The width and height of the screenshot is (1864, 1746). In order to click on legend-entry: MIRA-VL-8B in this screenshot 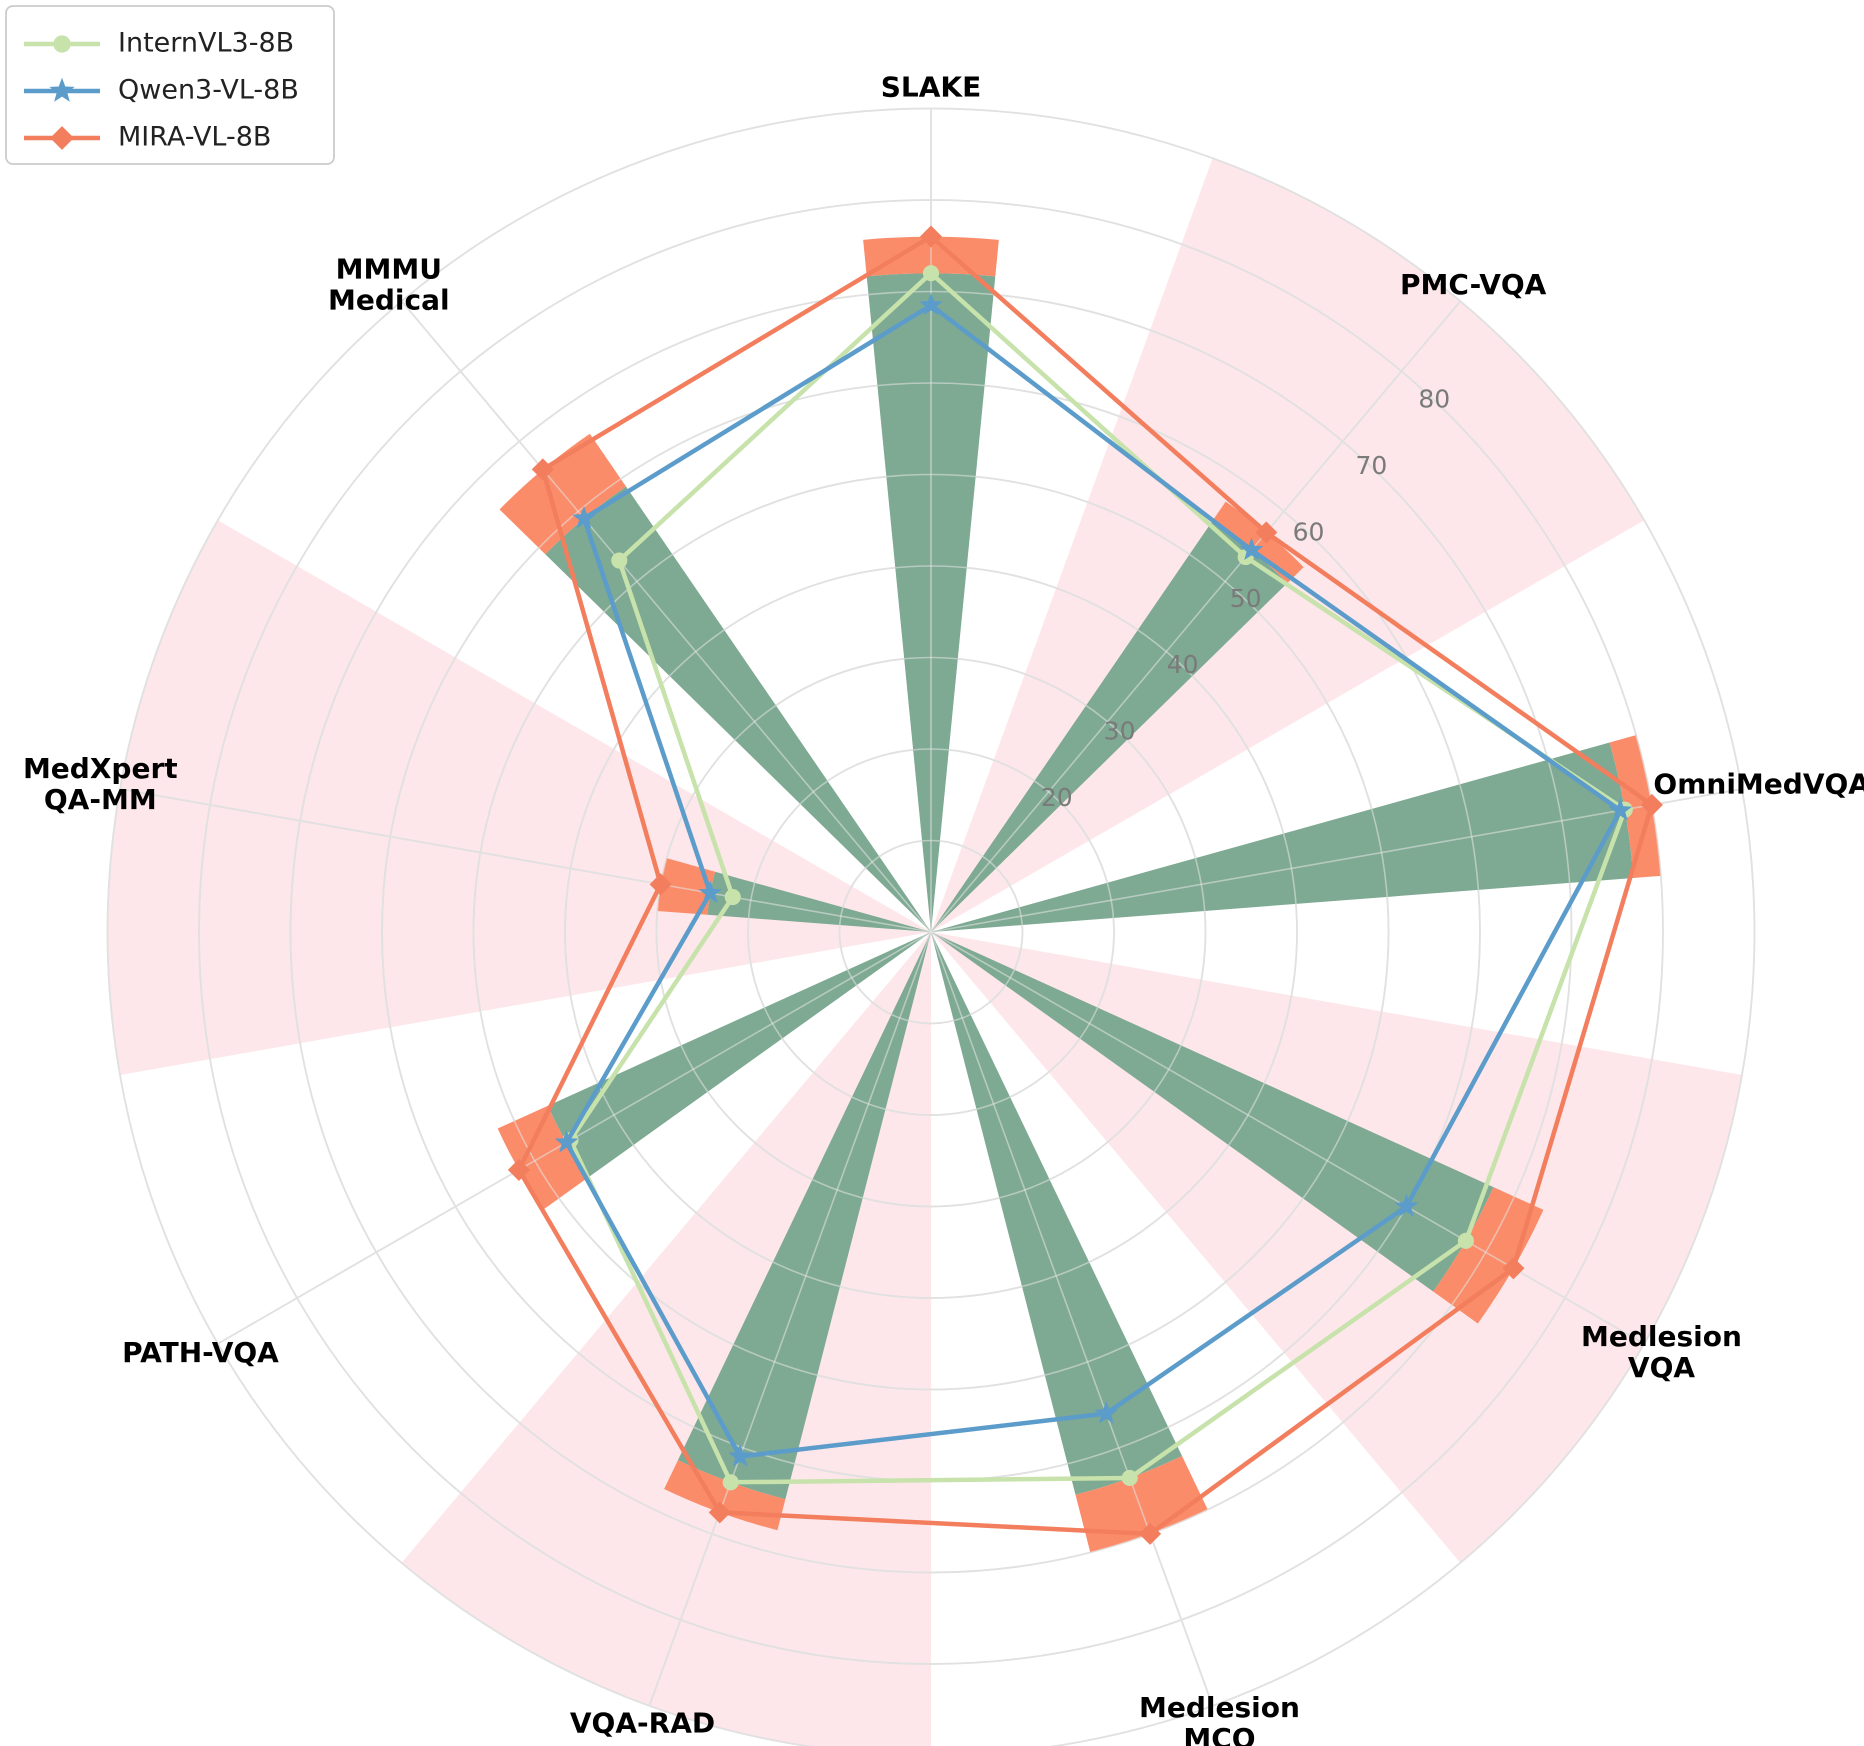, I will do `click(194, 137)`.